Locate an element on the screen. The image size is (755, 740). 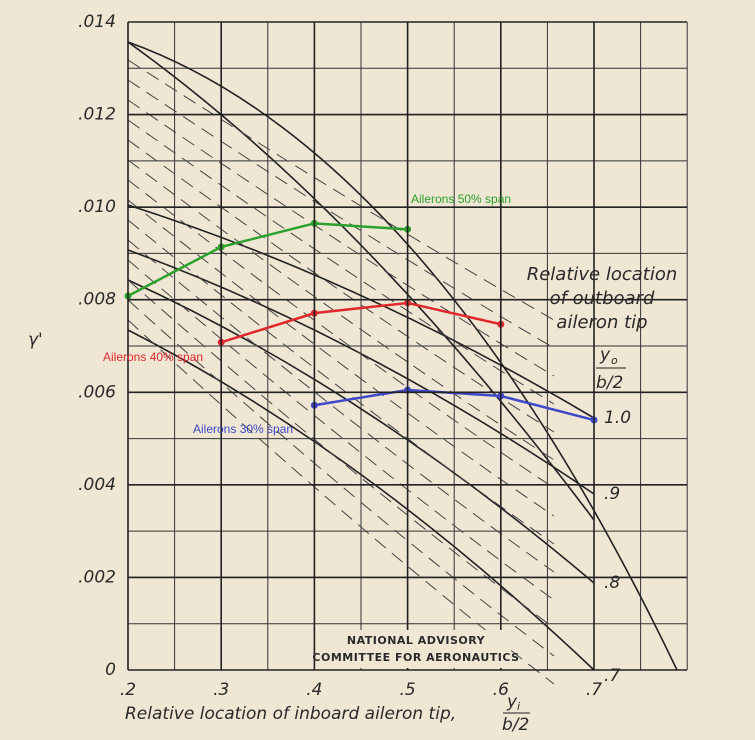
y-tick-label: .010 is located at coordinates (97, 207).